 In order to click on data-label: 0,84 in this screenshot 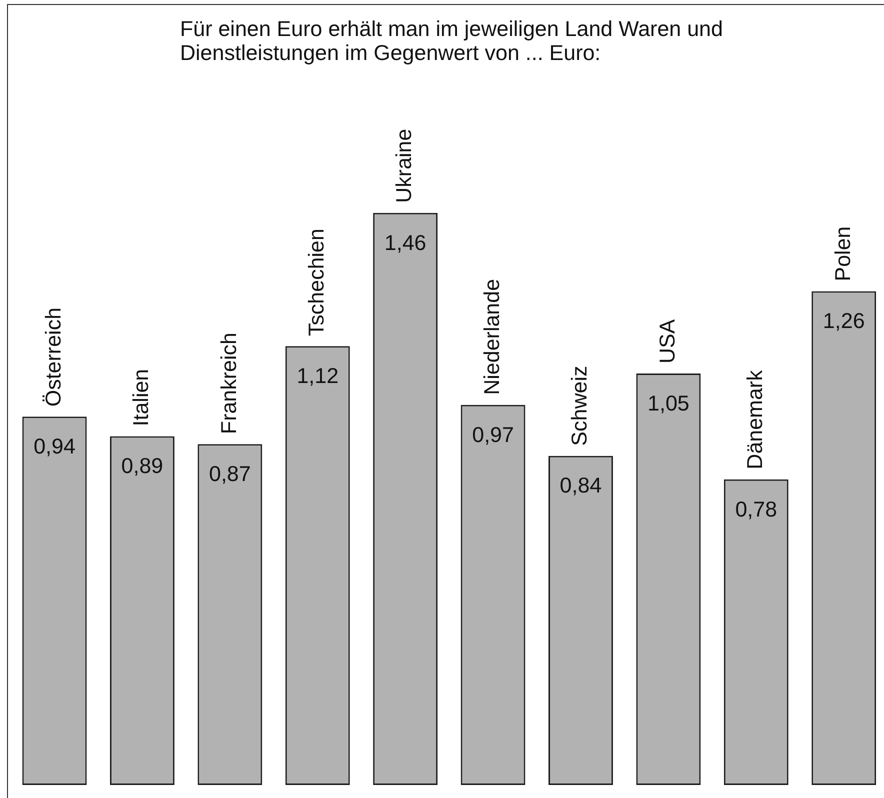, I will do `click(581, 486)`.